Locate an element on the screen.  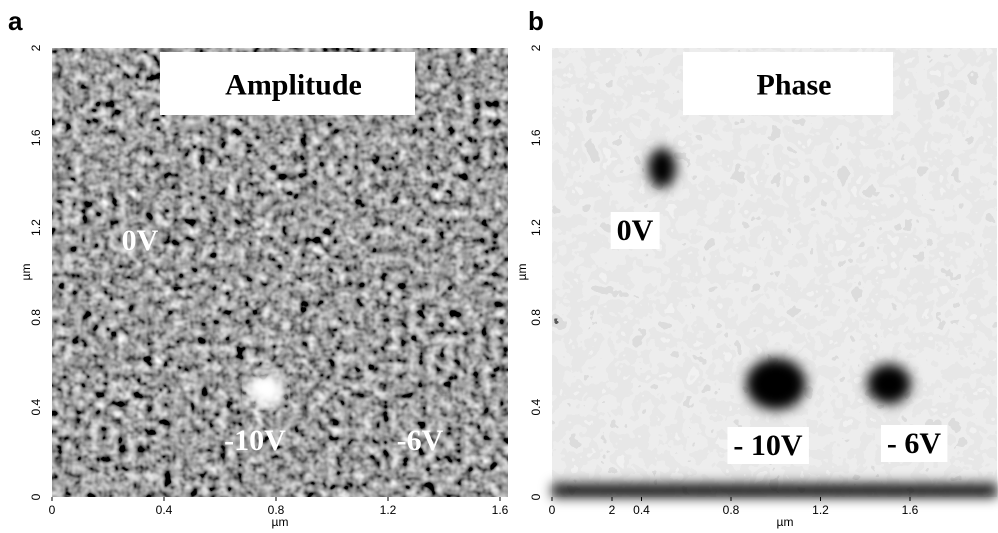
panel-title: Amplitude is located at coordinates (293, 85).